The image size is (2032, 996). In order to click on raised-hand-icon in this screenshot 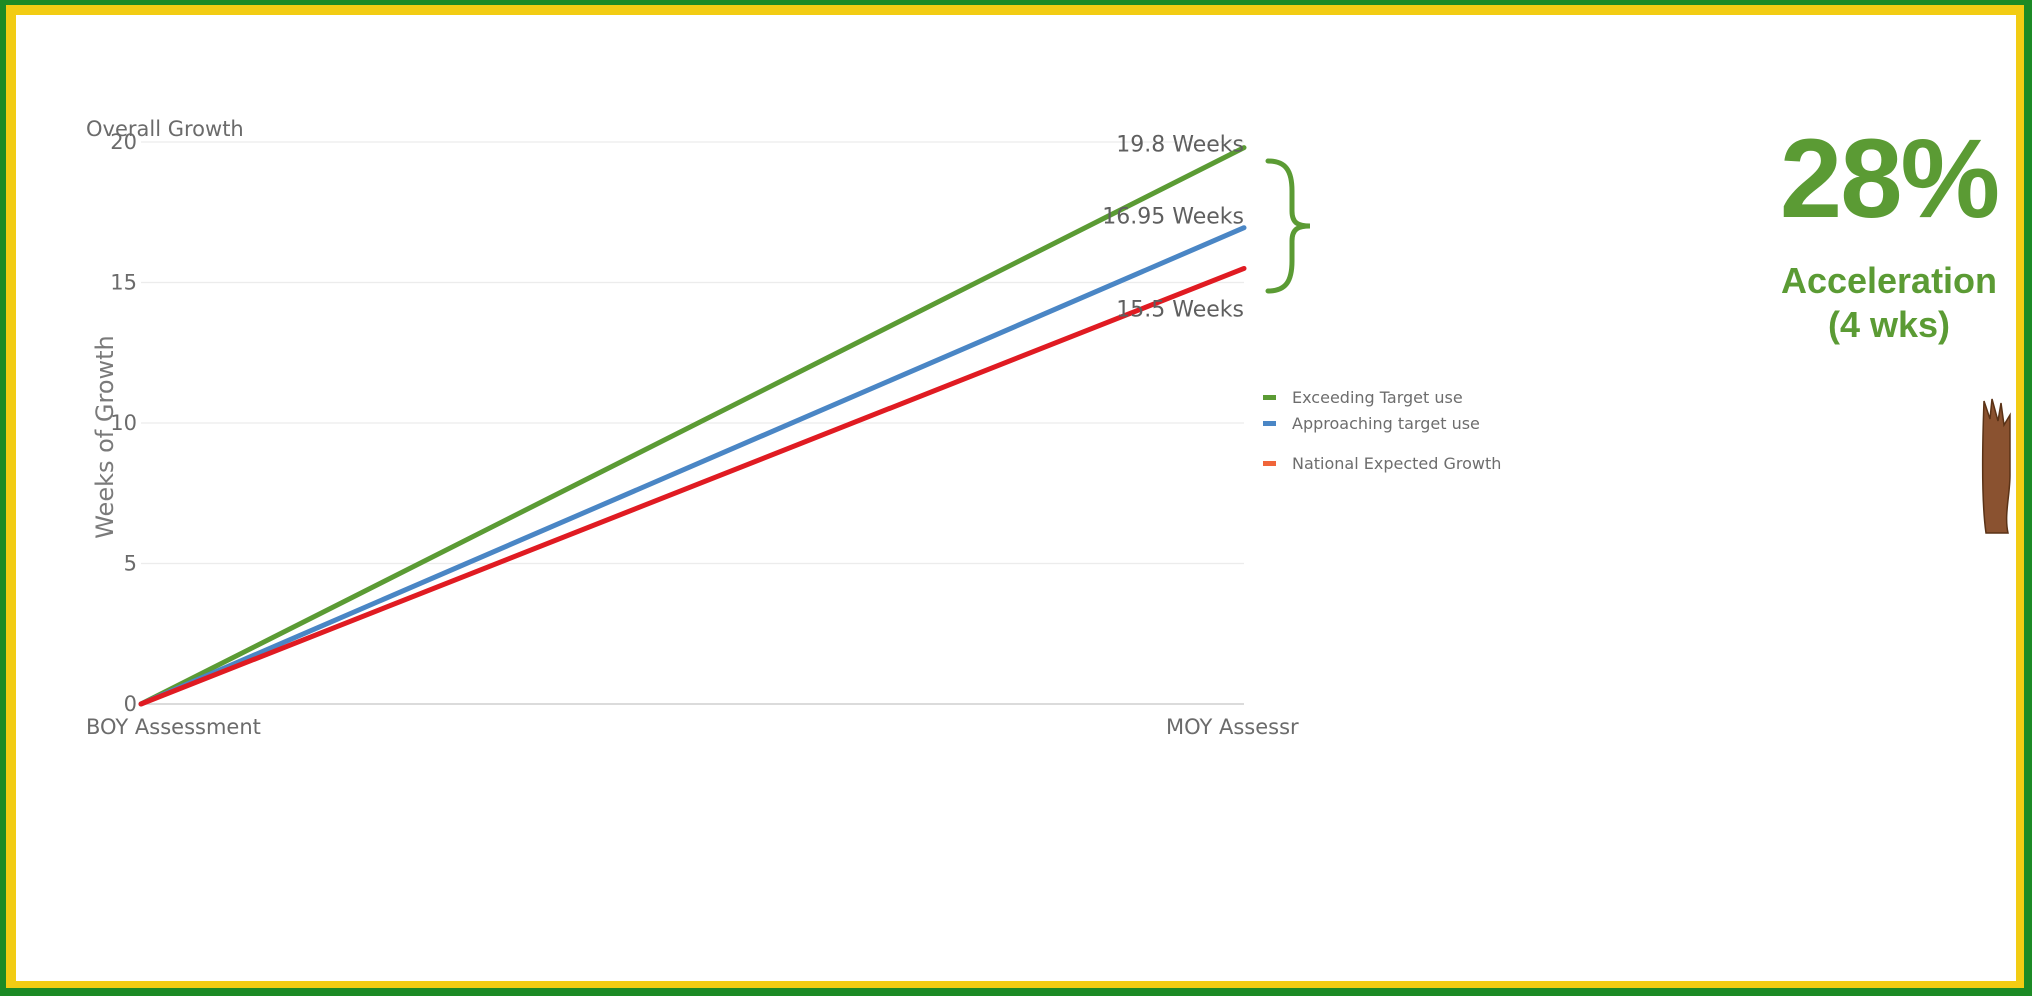, I will do `click(1996, 466)`.